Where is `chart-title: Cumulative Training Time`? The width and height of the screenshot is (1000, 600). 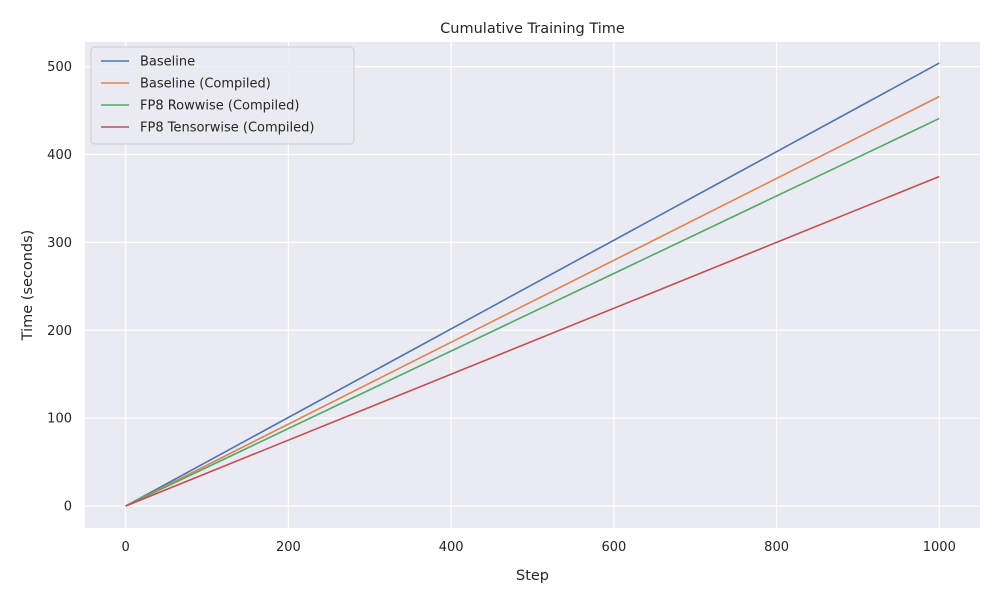
chart-title: Cumulative Training Time is located at coordinates (532, 29).